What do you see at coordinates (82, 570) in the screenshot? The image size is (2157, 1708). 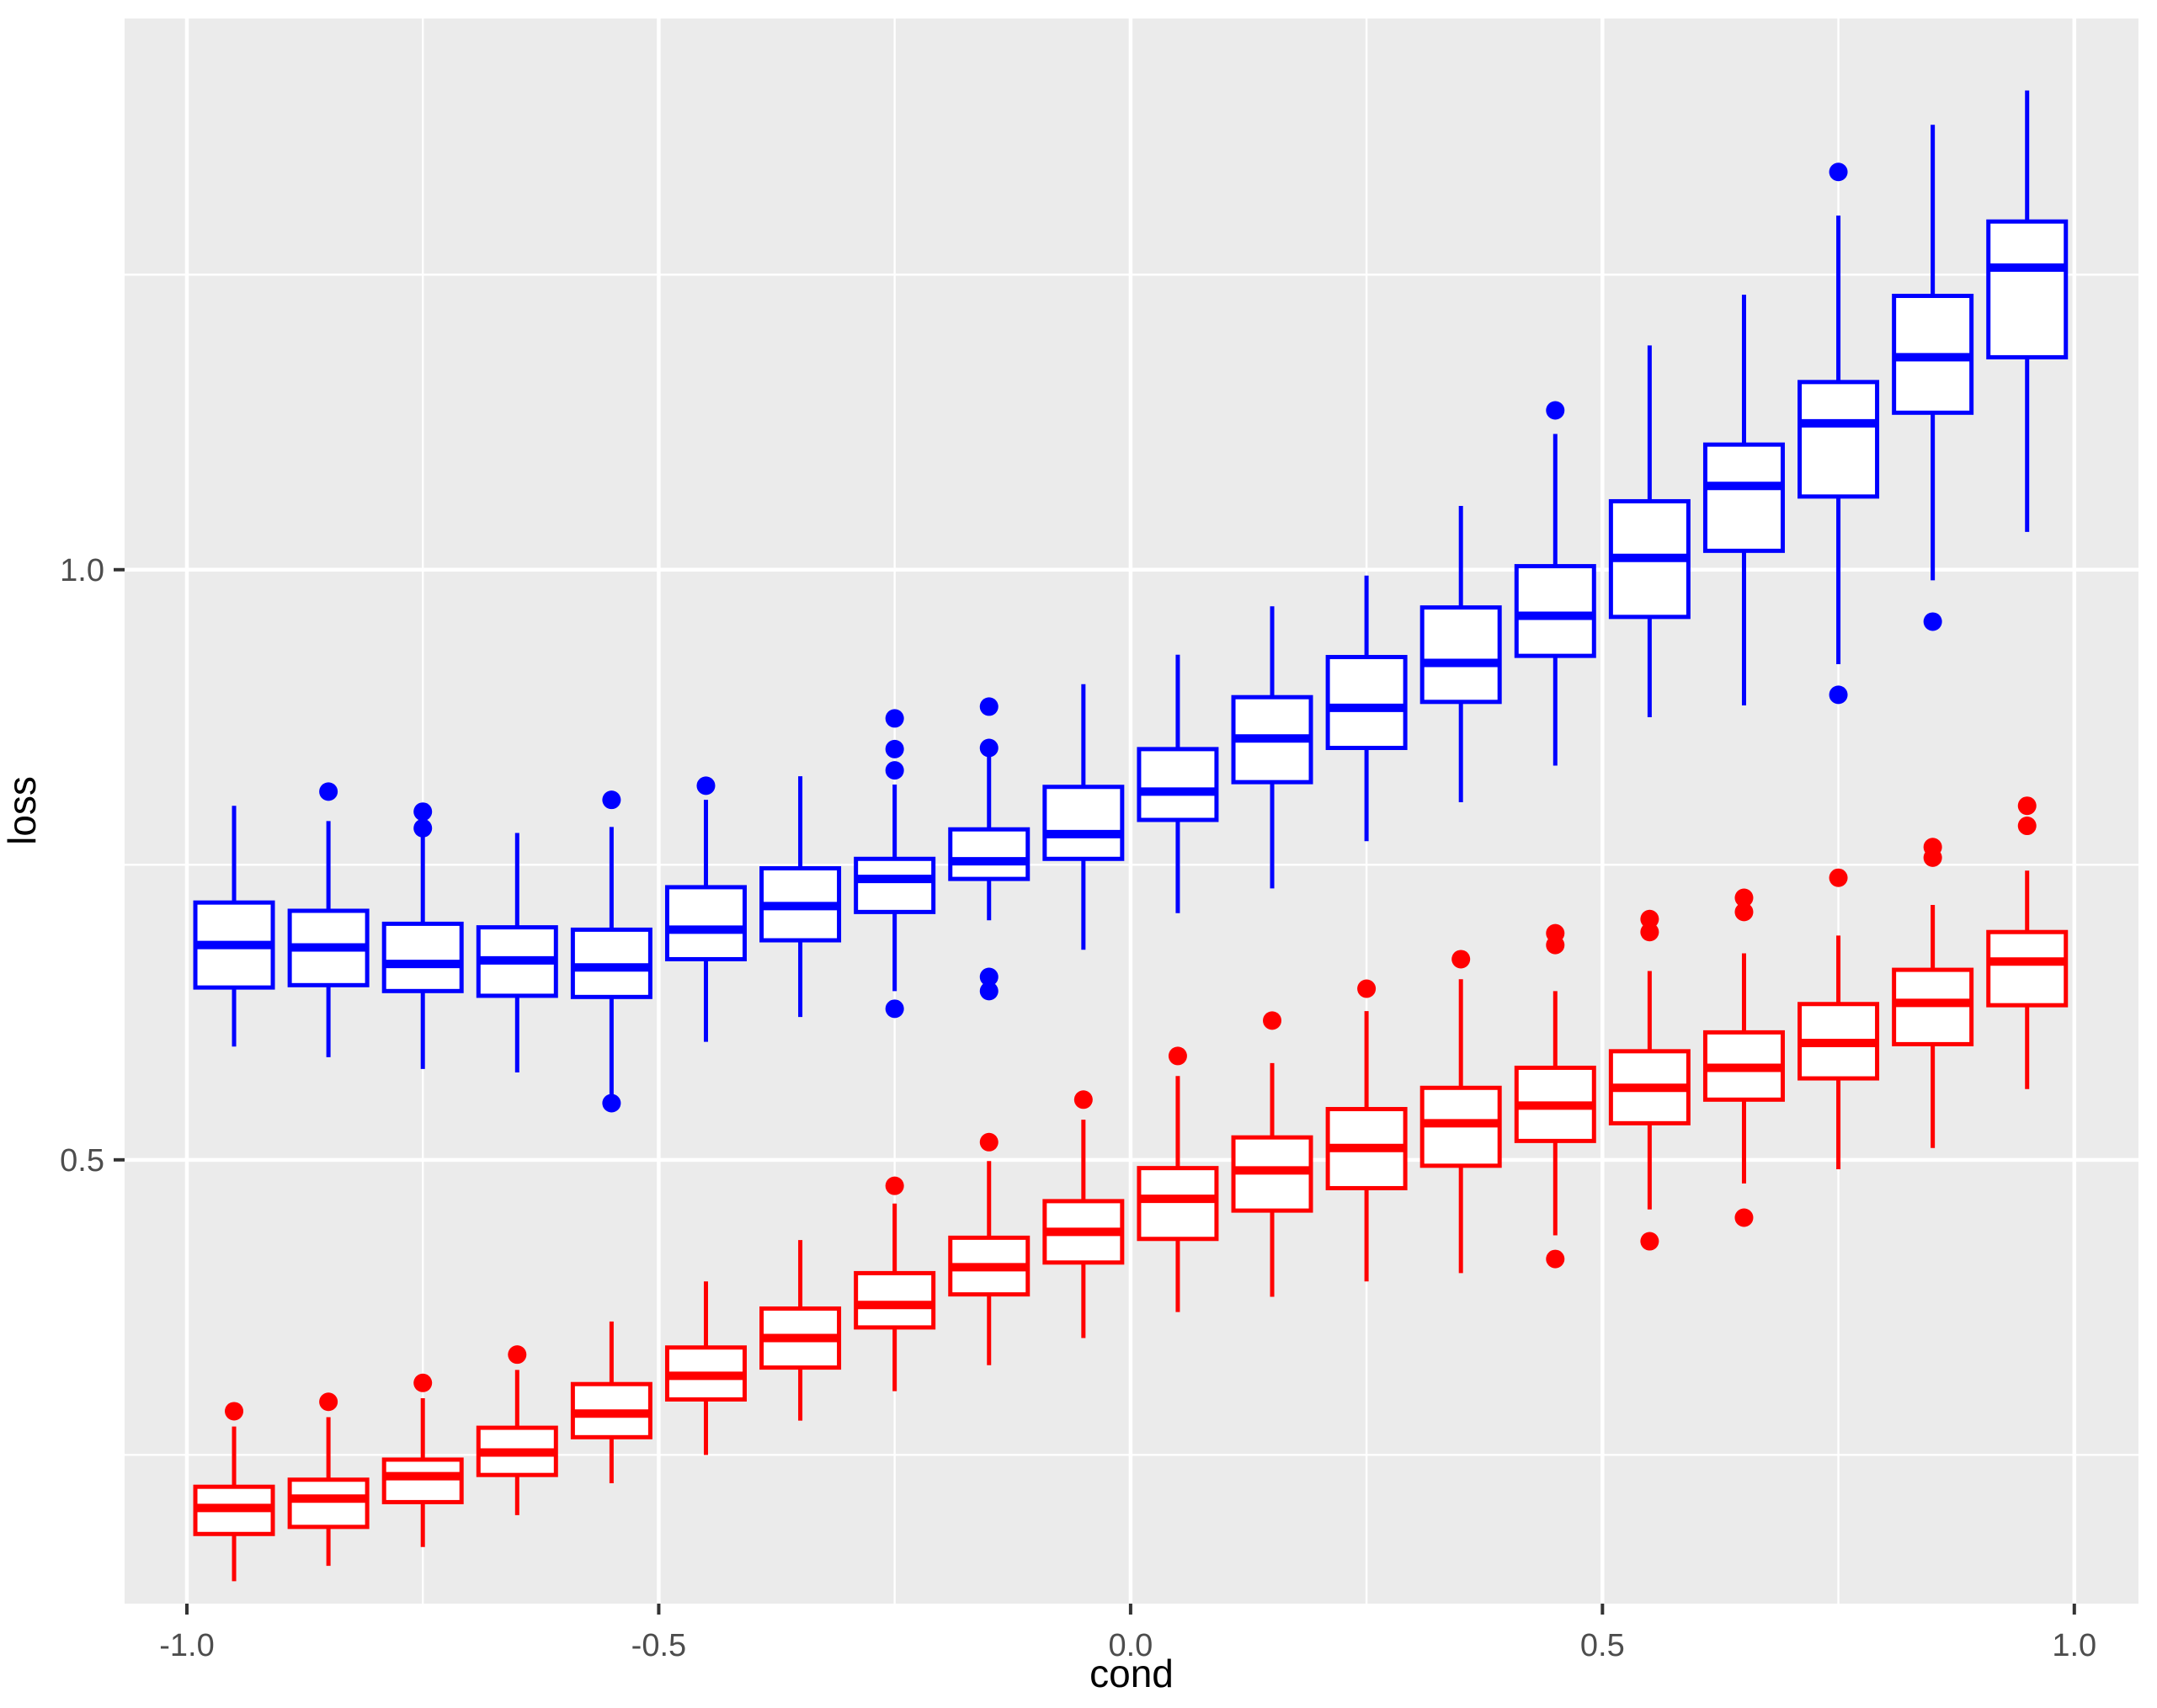 I see `y-tick-label: 1.0` at bounding box center [82, 570].